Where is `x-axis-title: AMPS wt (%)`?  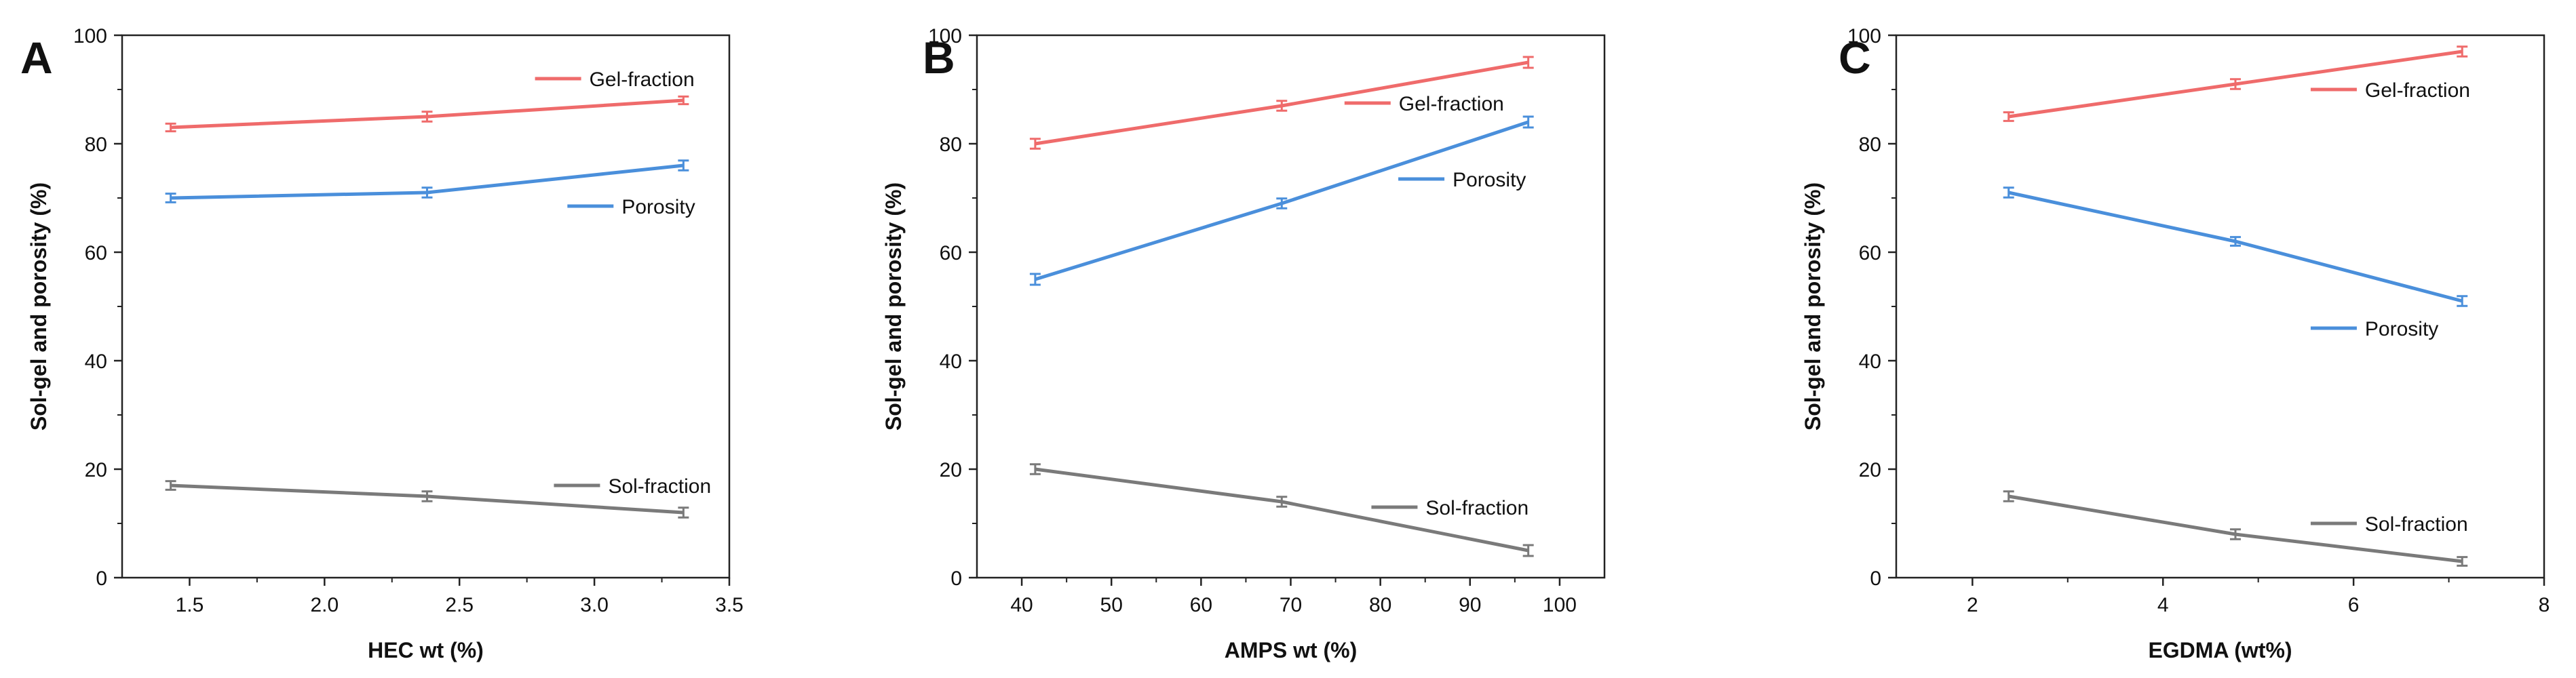 x-axis-title: AMPS wt (%) is located at coordinates (1291, 650).